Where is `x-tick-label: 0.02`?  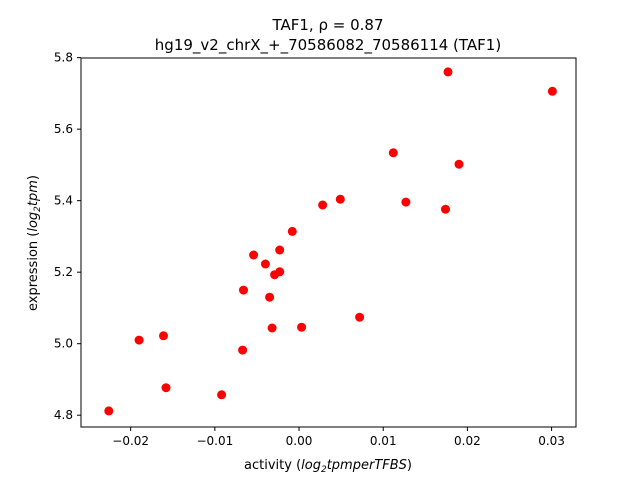 x-tick-label: 0.02 is located at coordinates (467, 441).